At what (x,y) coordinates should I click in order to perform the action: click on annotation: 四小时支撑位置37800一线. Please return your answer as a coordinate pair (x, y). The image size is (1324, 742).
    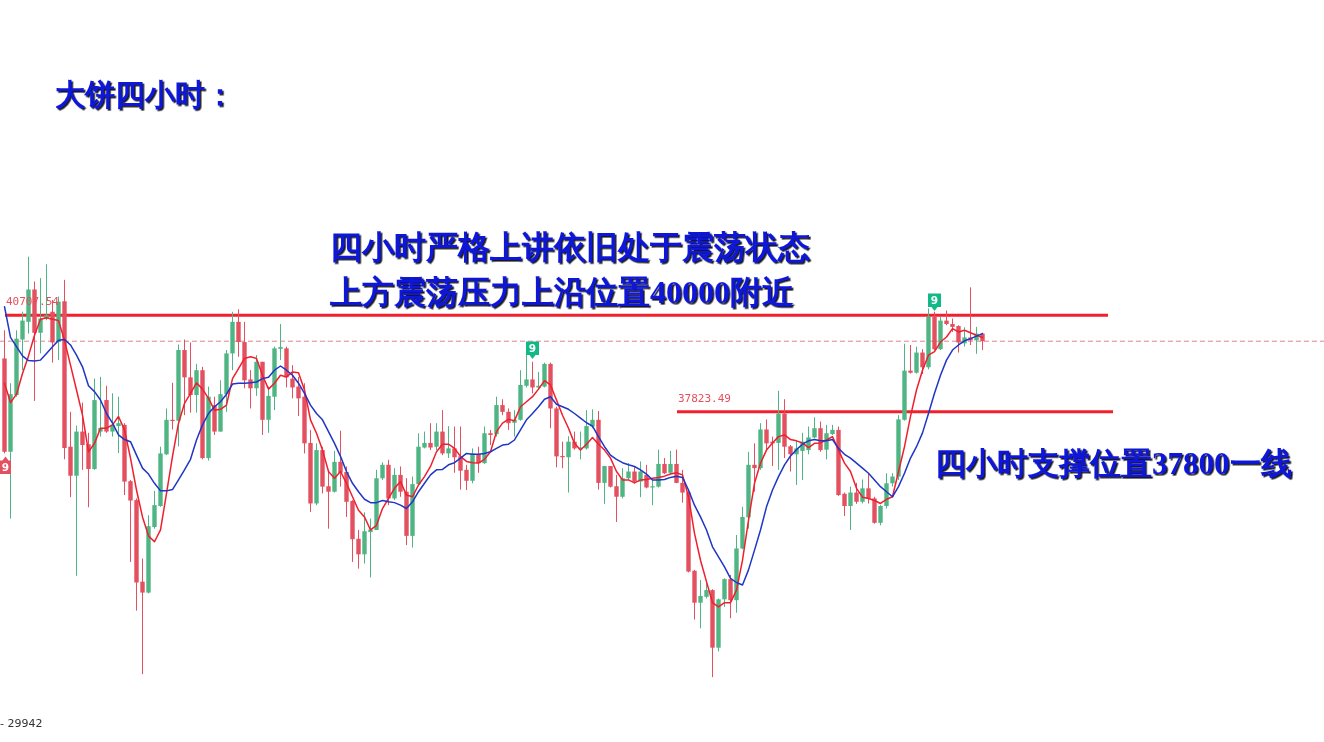
    Looking at the image, I should click on (1113, 463).